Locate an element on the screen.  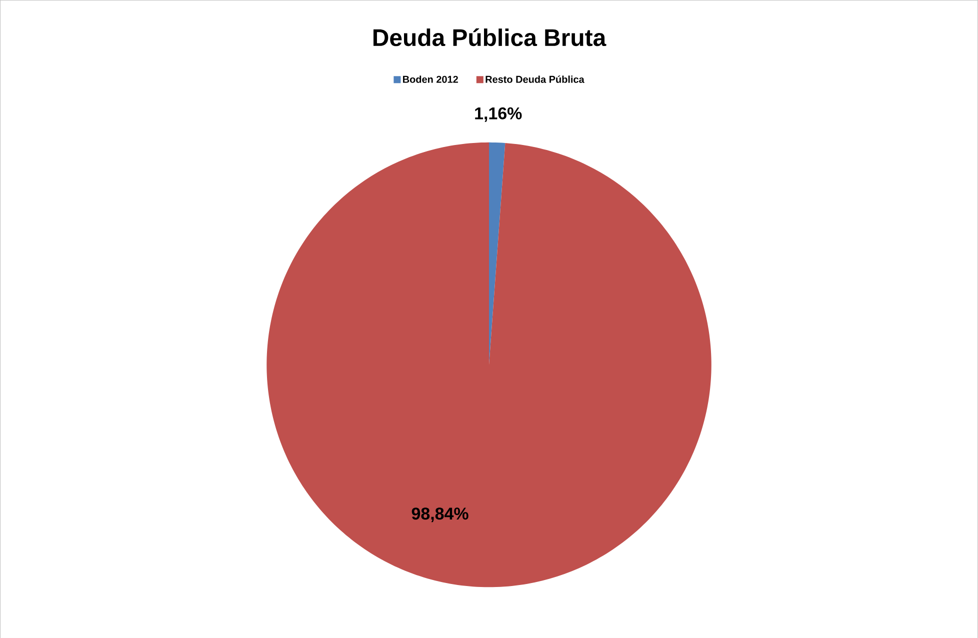
chart-title: Deuda Pública Bruta is located at coordinates (489, 37).